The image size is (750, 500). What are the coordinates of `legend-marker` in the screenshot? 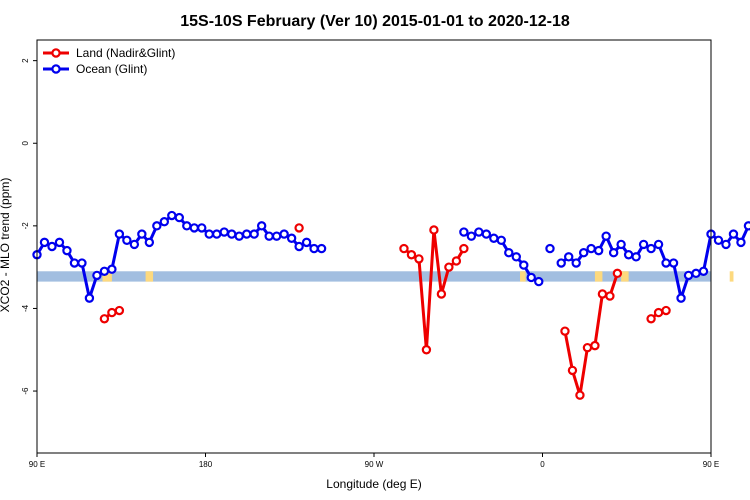 It's located at (56, 53).